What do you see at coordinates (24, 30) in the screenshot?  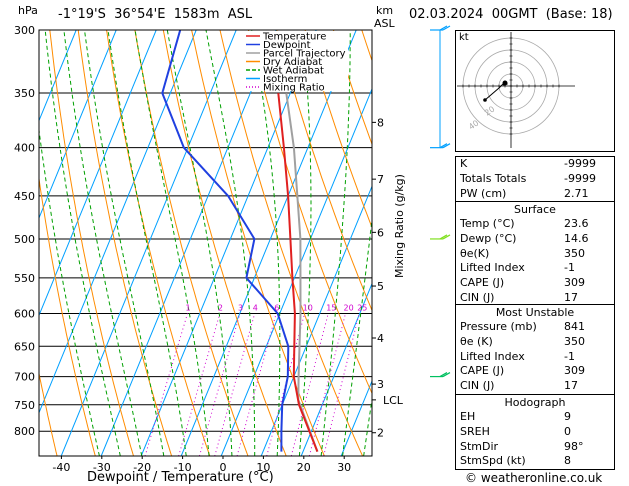 I see `pressure-tick-label: 300` at bounding box center [24, 30].